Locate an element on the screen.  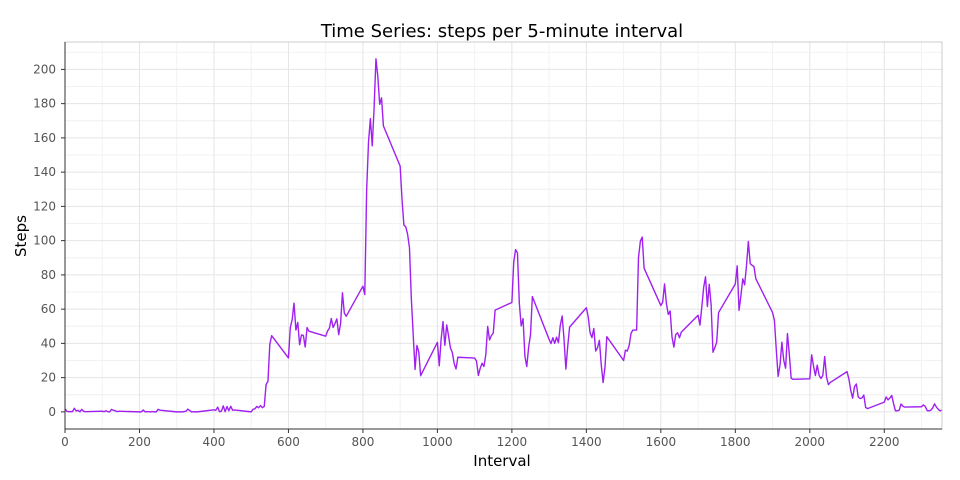
x-tick-label: 1600 is located at coordinates (661, 442).